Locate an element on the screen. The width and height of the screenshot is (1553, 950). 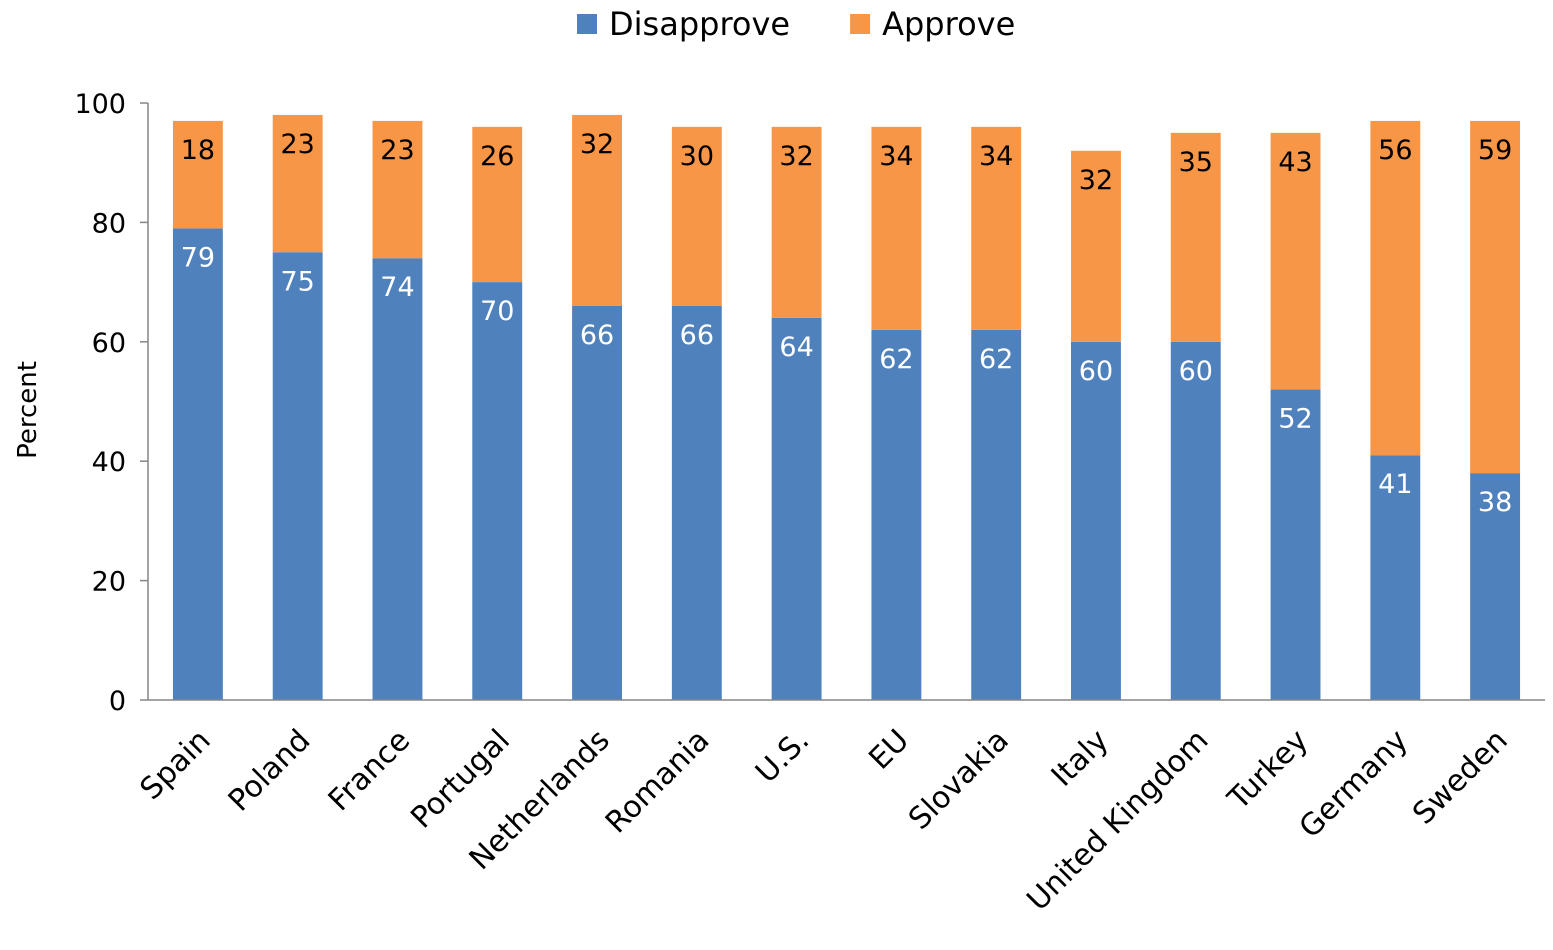
x-tick-label-italy: Italy is located at coordinates (1080, 758).